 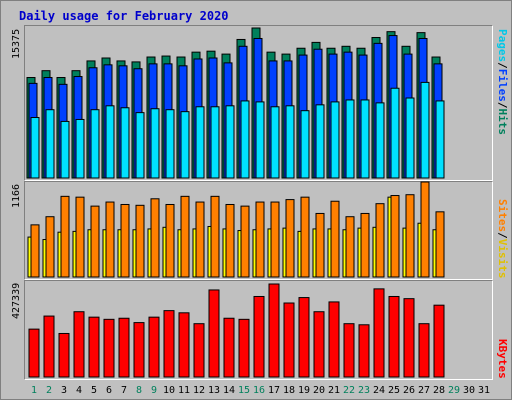 What do you see at coordinates (94, 390) in the screenshot?
I see `x-tick-label: 5` at bounding box center [94, 390].